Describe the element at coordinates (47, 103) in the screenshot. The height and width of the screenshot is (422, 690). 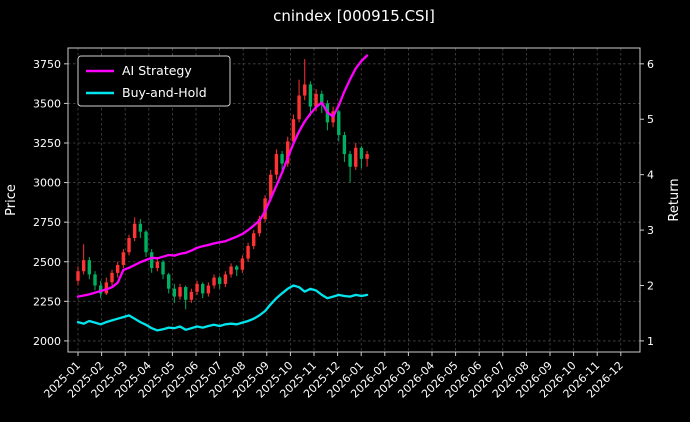
I see `left-tick-label: 3500` at that location.